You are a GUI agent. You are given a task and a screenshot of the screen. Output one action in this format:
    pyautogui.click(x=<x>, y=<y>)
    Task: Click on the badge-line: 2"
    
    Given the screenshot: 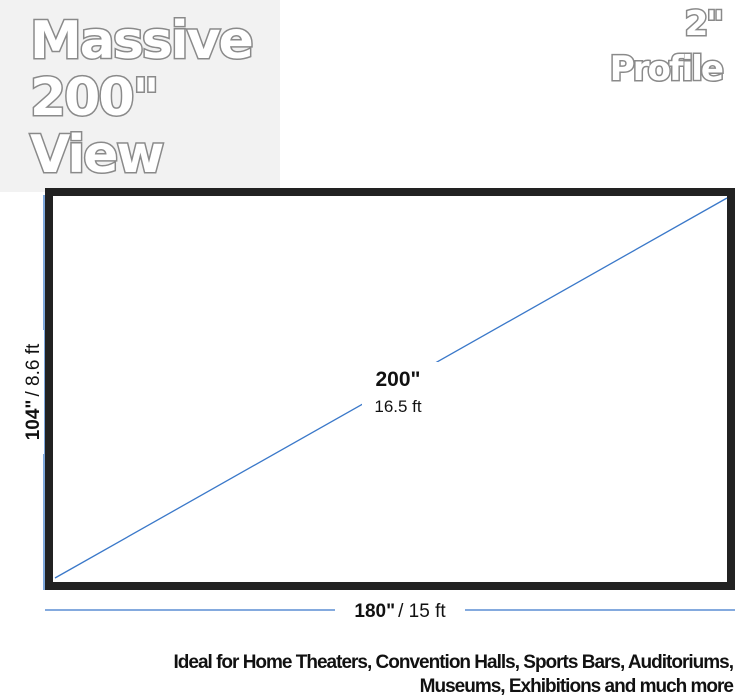 What is the action you would take?
    pyautogui.click(x=703, y=24)
    